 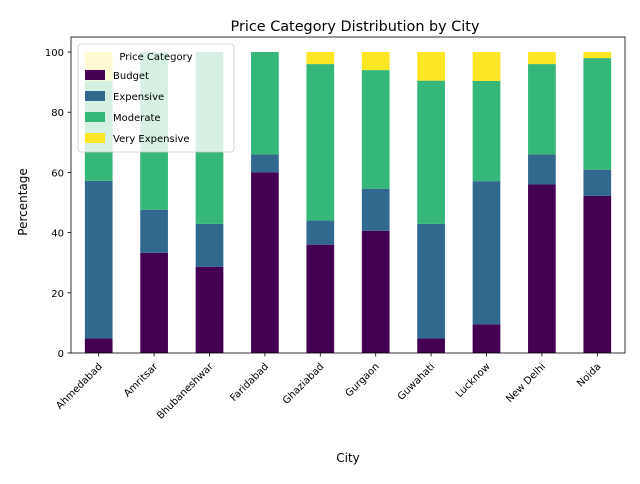 What do you see at coordinates (155, 57) in the screenshot?
I see `legend-title: Price Category` at bounding box center [155, 57].